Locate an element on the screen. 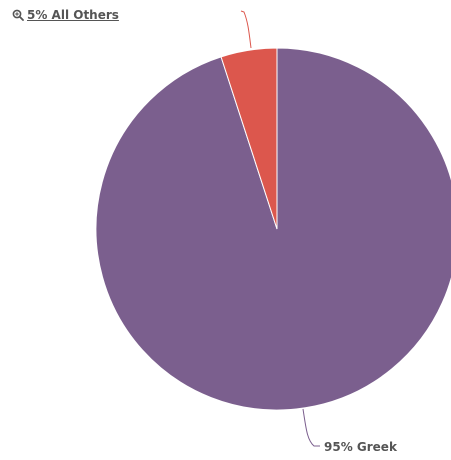  all-others-link: 5% All Others is located at coordinates (65, 15).